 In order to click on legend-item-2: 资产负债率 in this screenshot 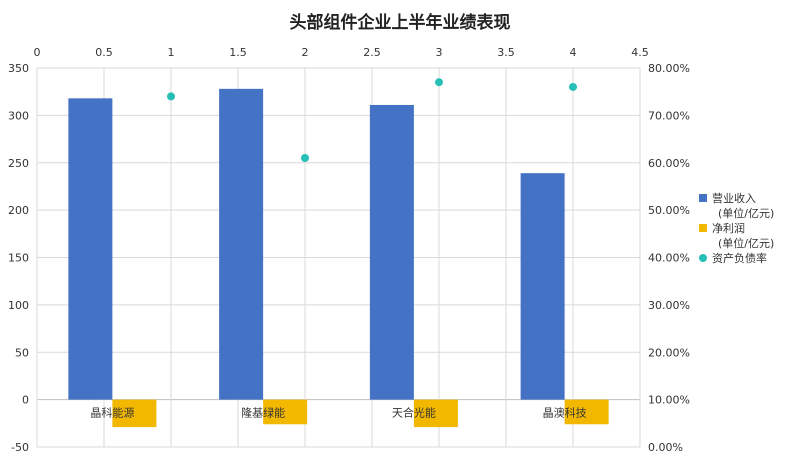, I will do `click(733, 258)`.